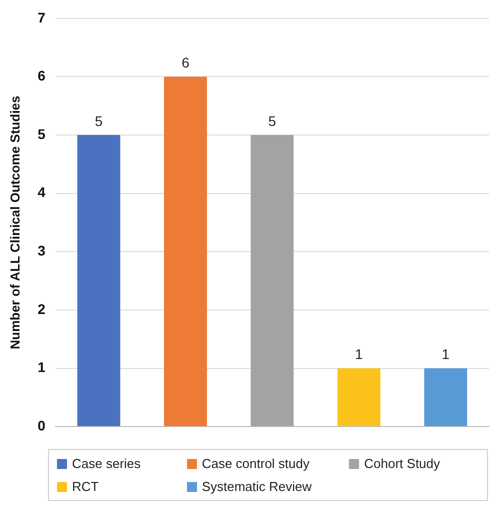  I want to click on y-tick-label: 1, so click(42, 367).